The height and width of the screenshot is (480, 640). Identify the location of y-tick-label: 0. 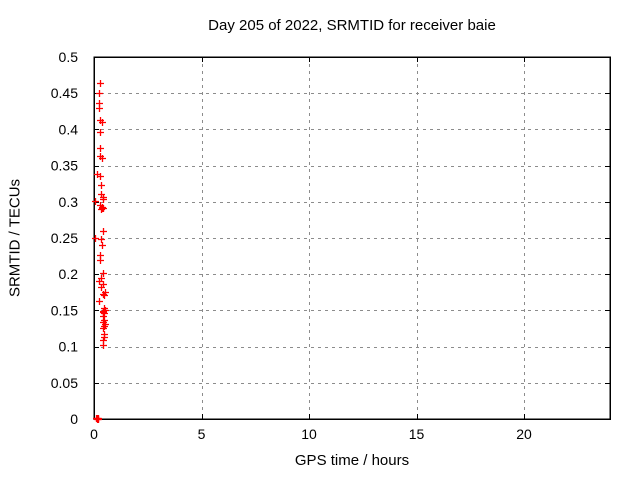
(74, 419).